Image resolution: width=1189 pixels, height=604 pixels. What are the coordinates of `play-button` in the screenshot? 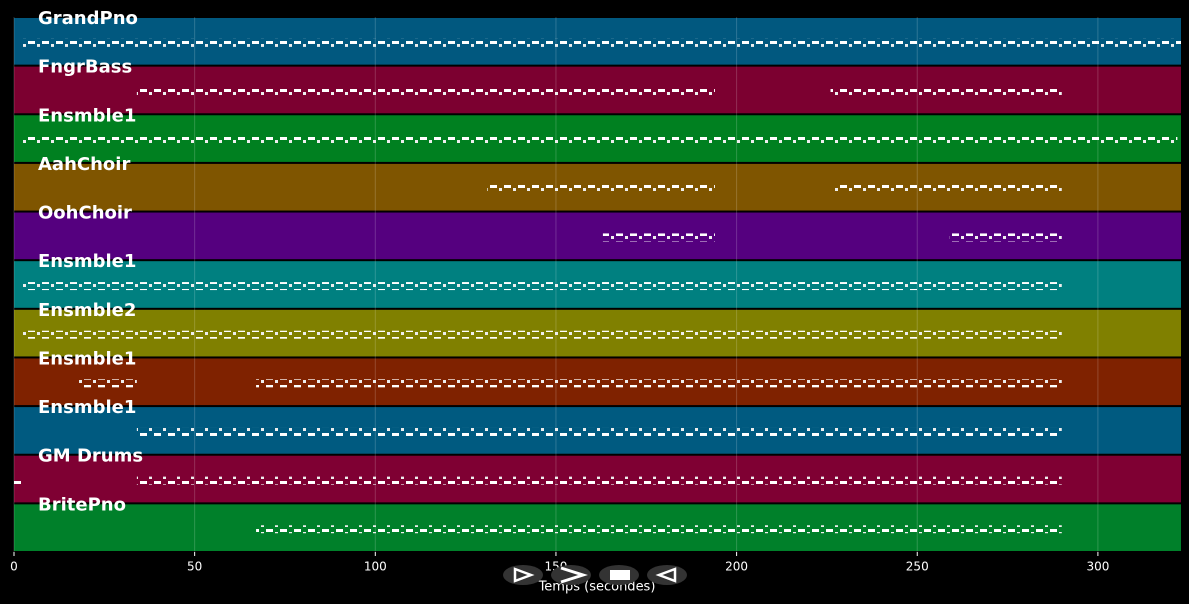 It's located at (523, 575).